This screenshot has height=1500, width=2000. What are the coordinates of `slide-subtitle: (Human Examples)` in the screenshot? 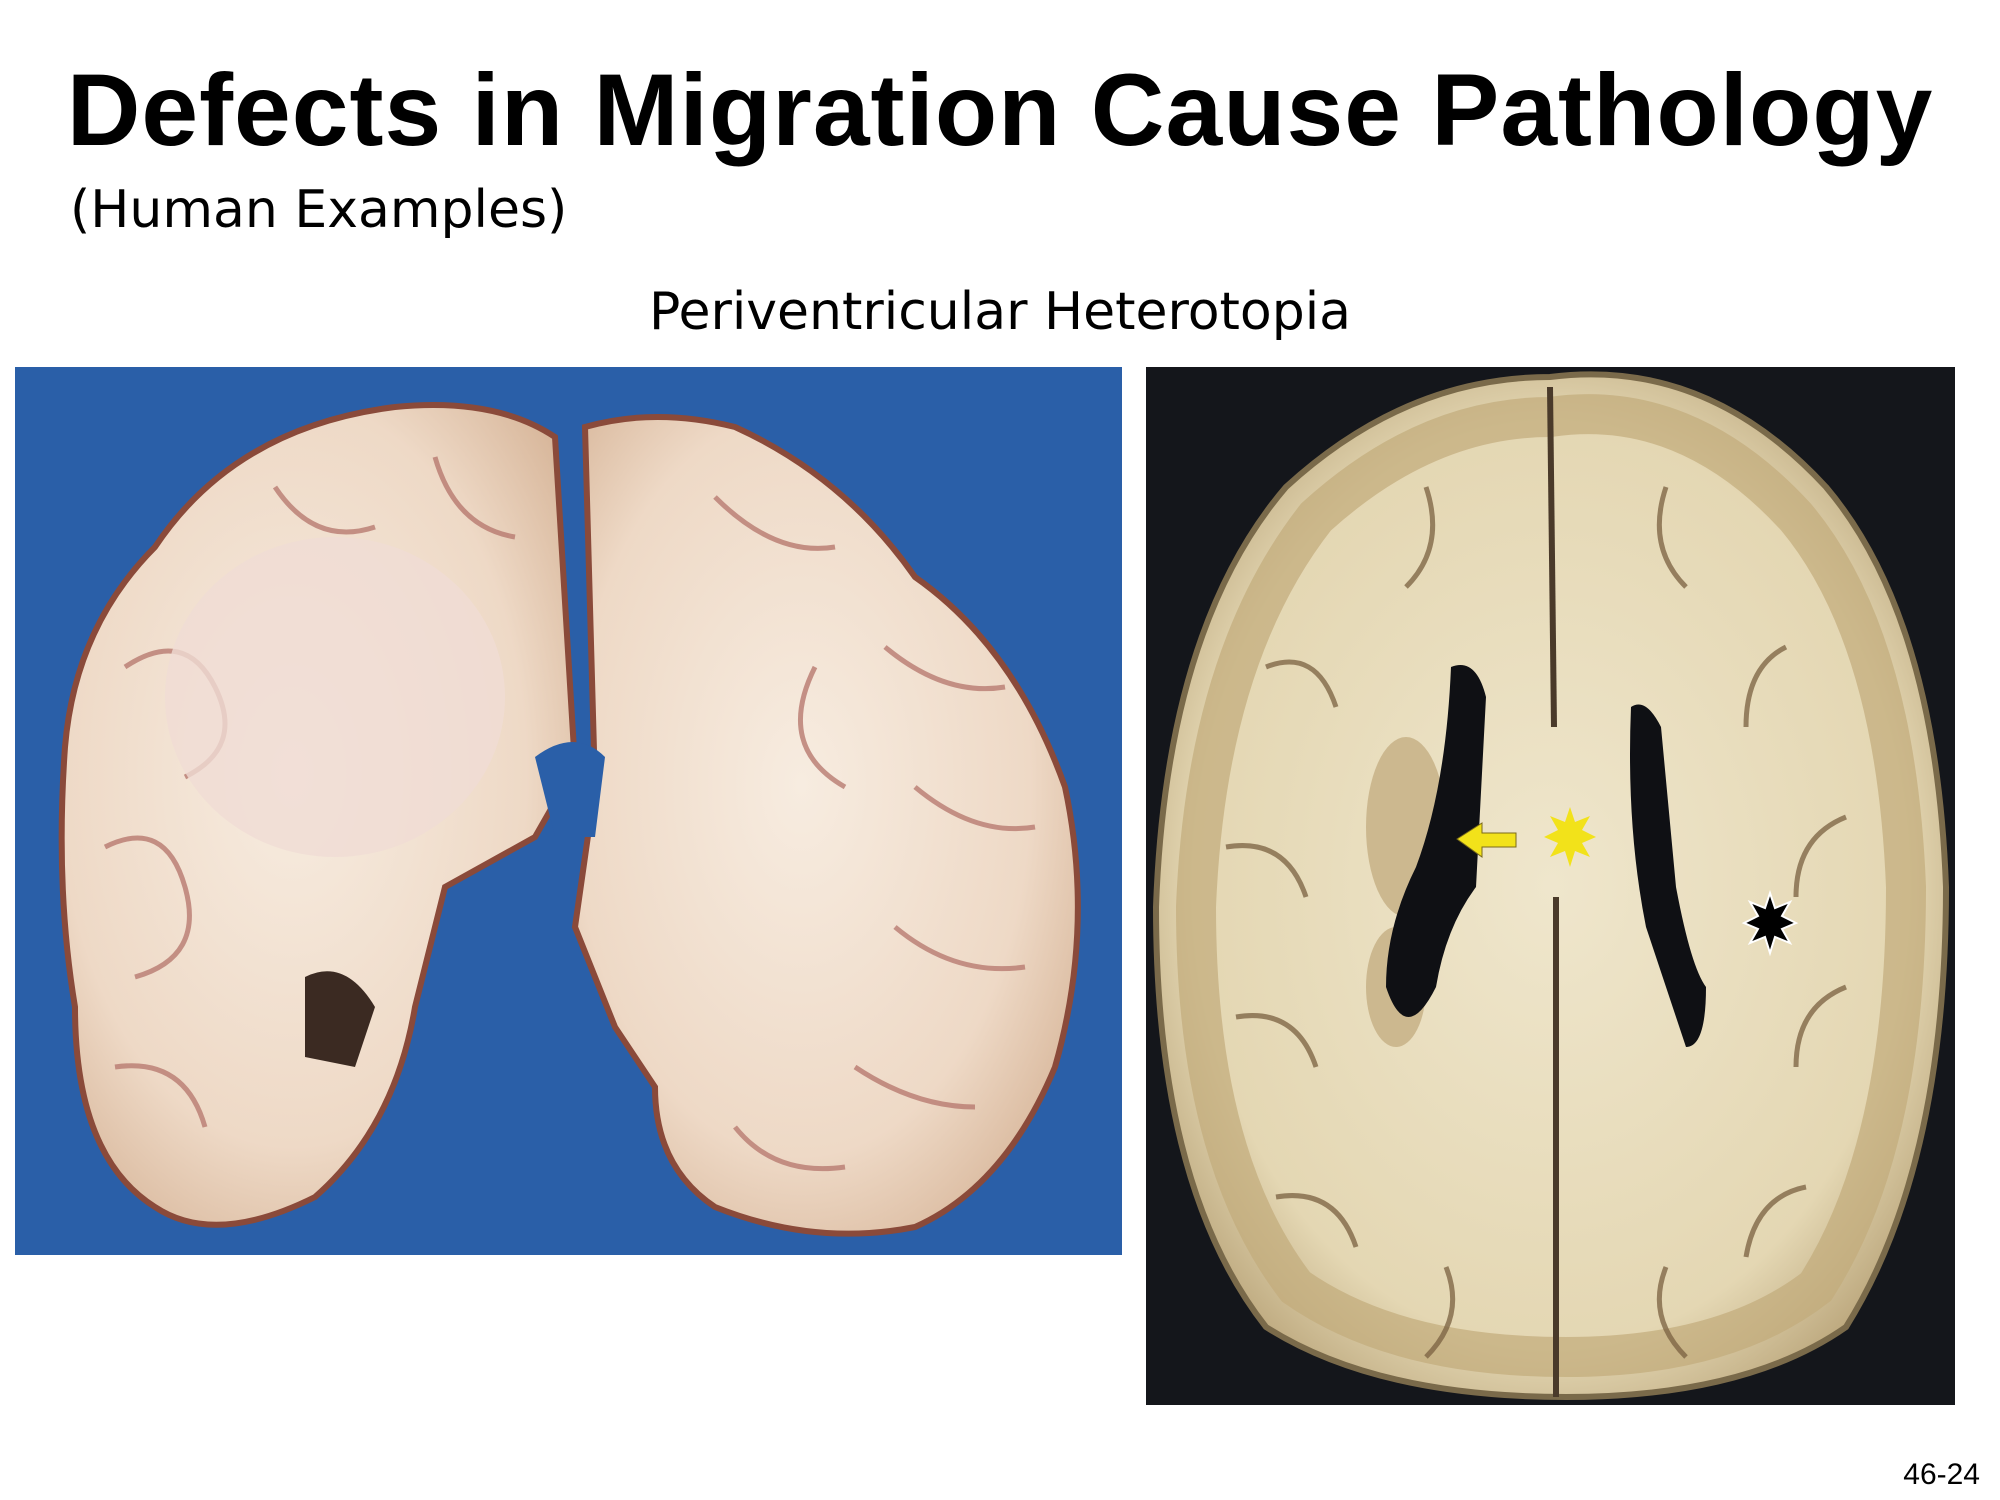 It's located at (319, 210).